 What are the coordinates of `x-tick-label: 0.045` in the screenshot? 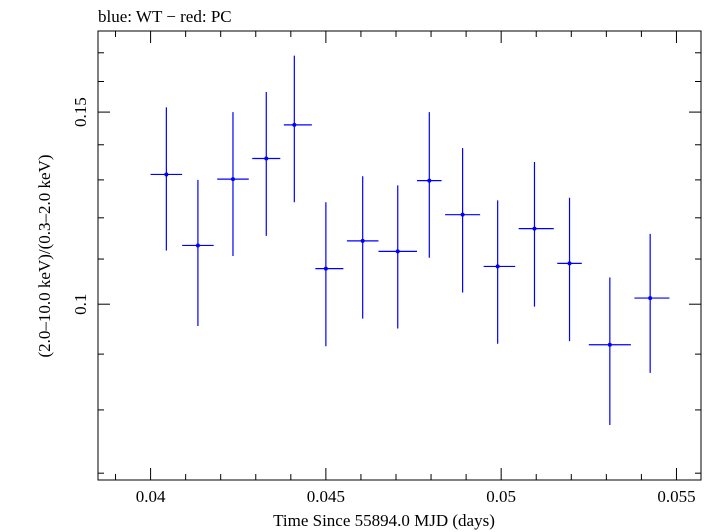 It's located at (326, 496).